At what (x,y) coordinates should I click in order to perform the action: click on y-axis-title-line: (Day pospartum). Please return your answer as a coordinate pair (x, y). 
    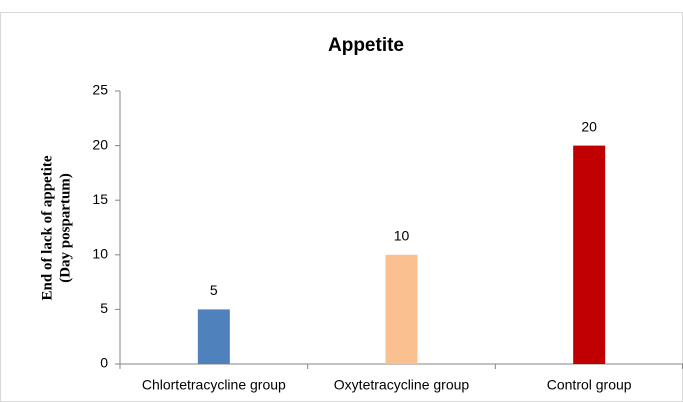
    Looking at the image, I should click on (65, 228).